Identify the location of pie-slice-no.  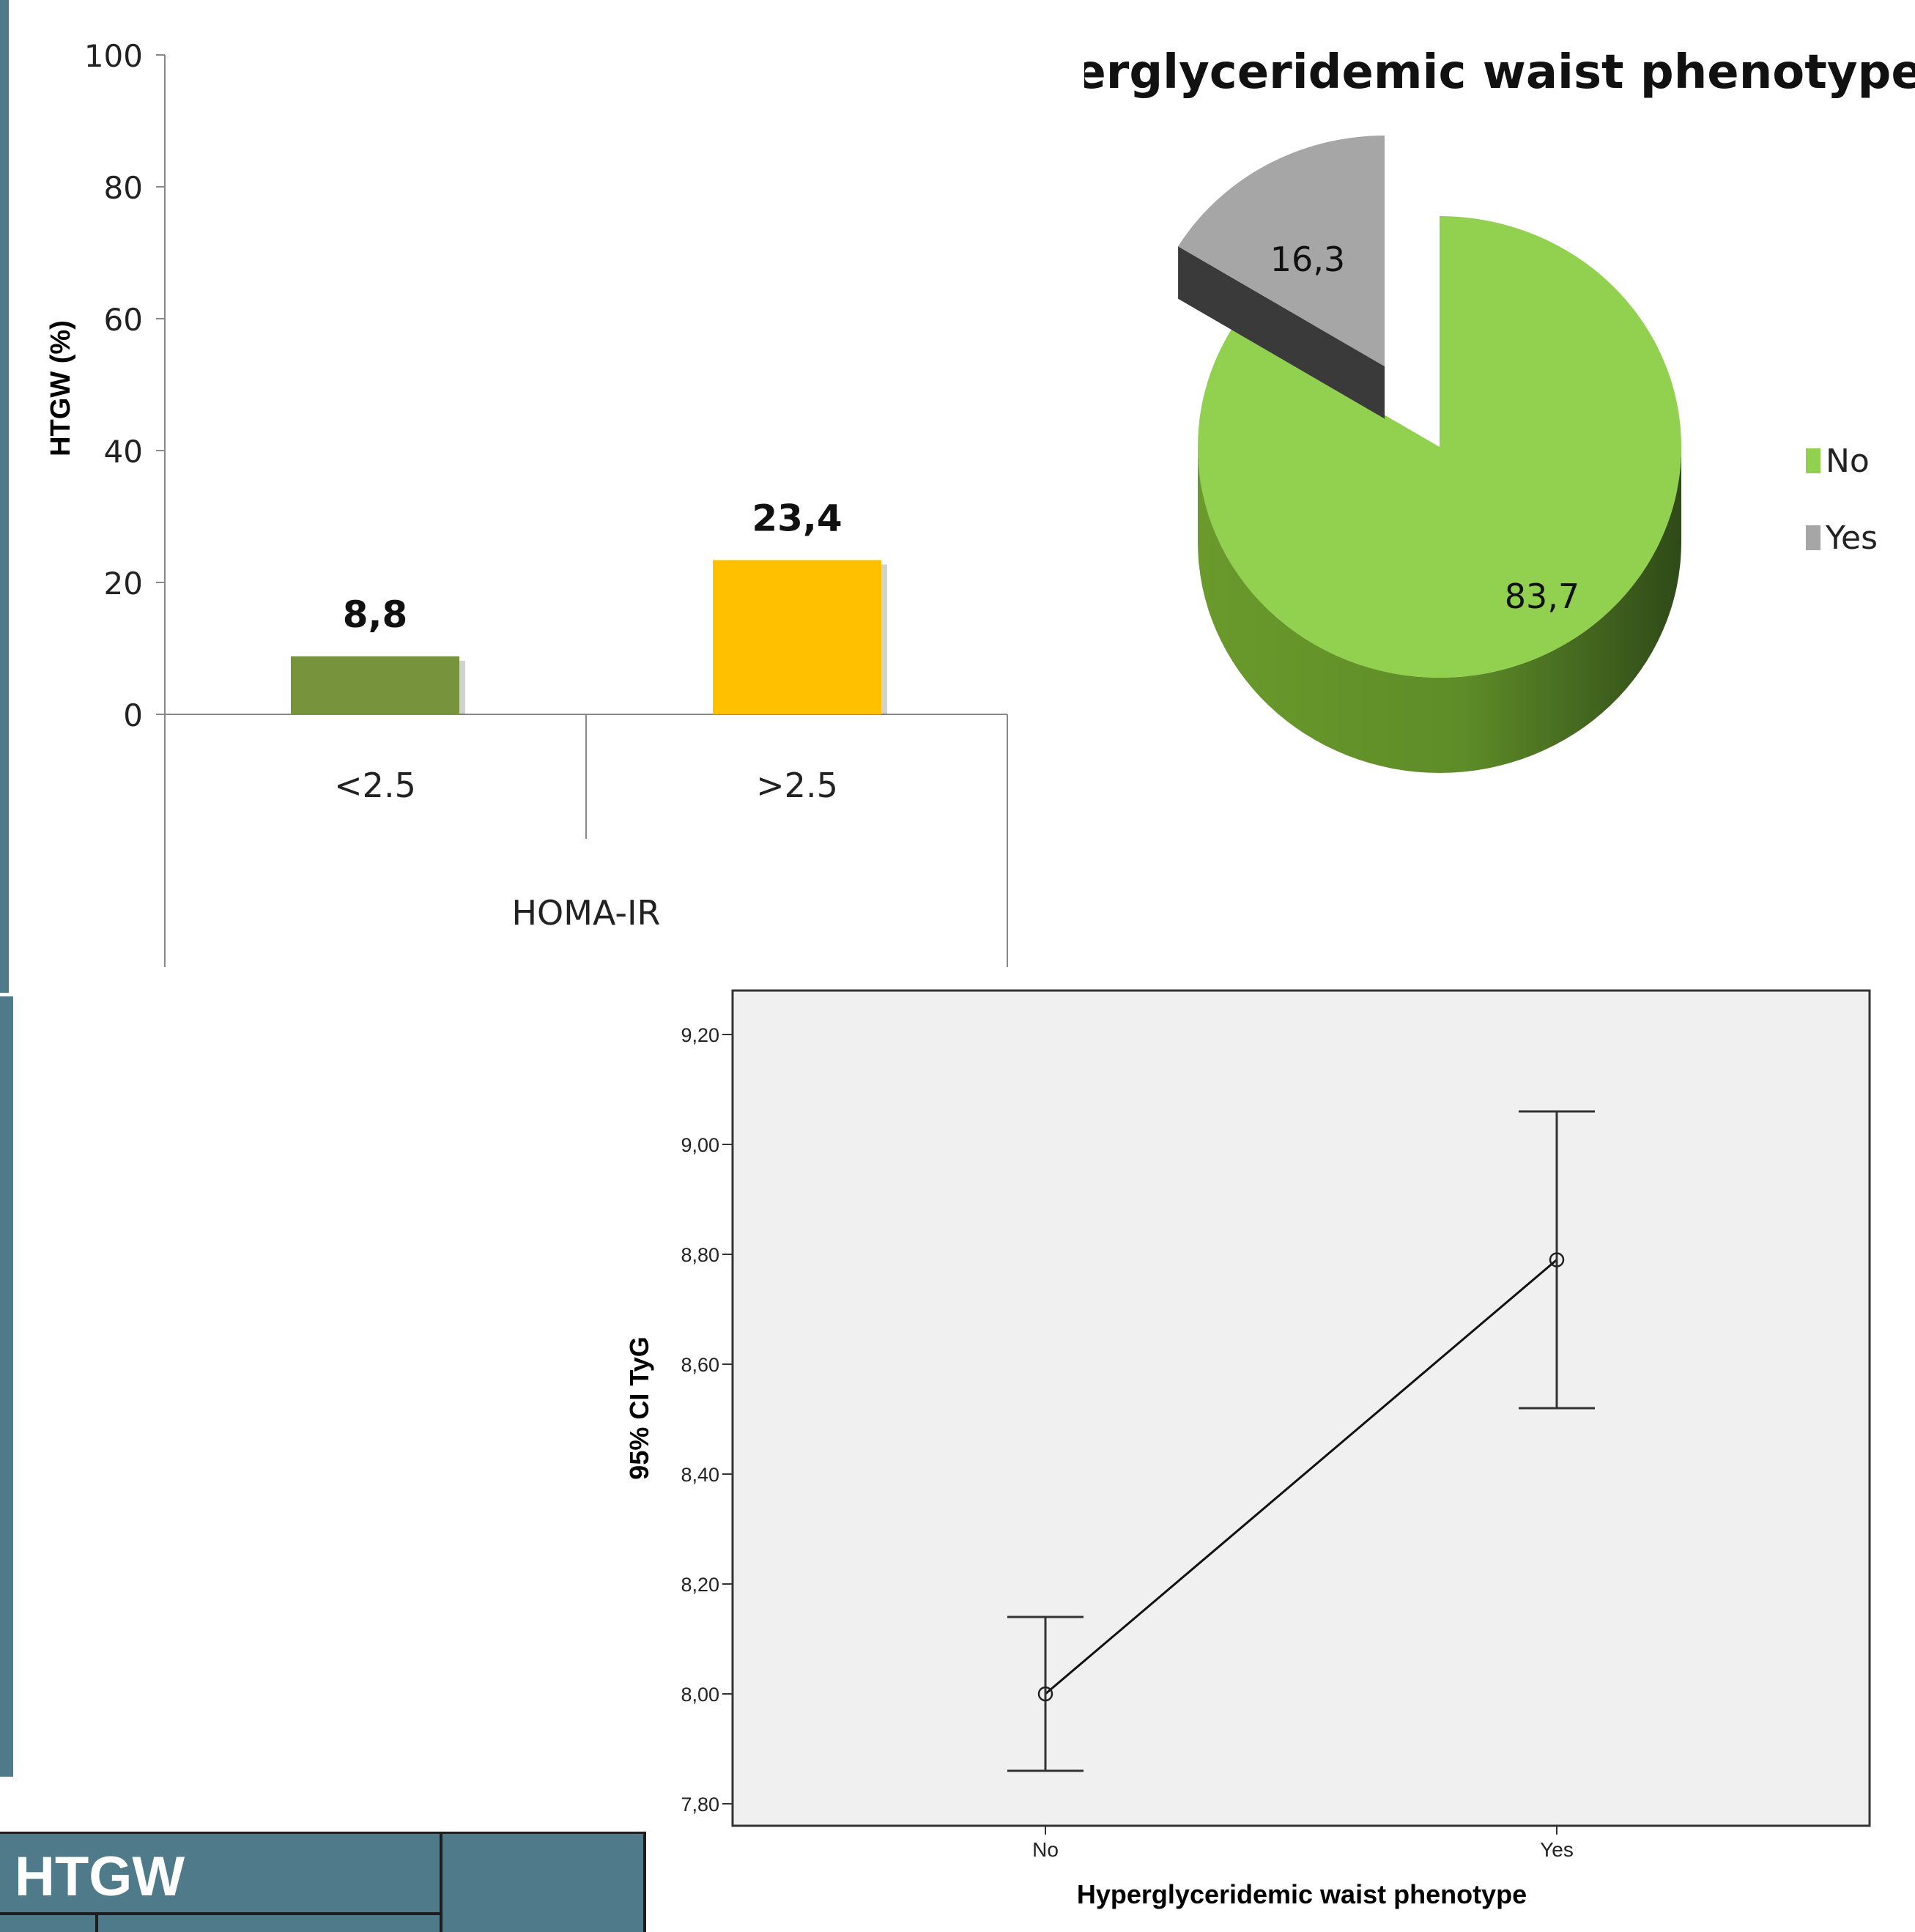
(1439, 447).